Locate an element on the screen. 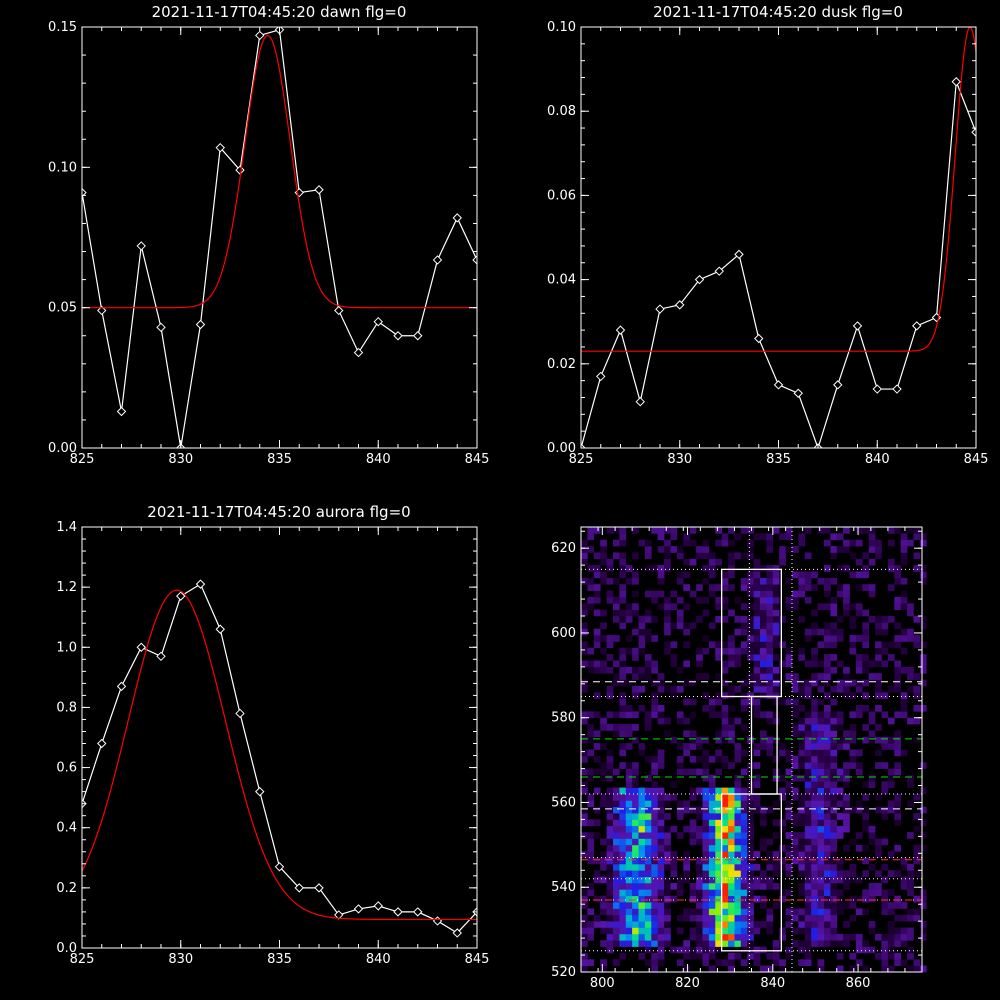 This screenshot has width=1000, height=1000. y-tick-label: 620 is located at coordinates (563, 548).